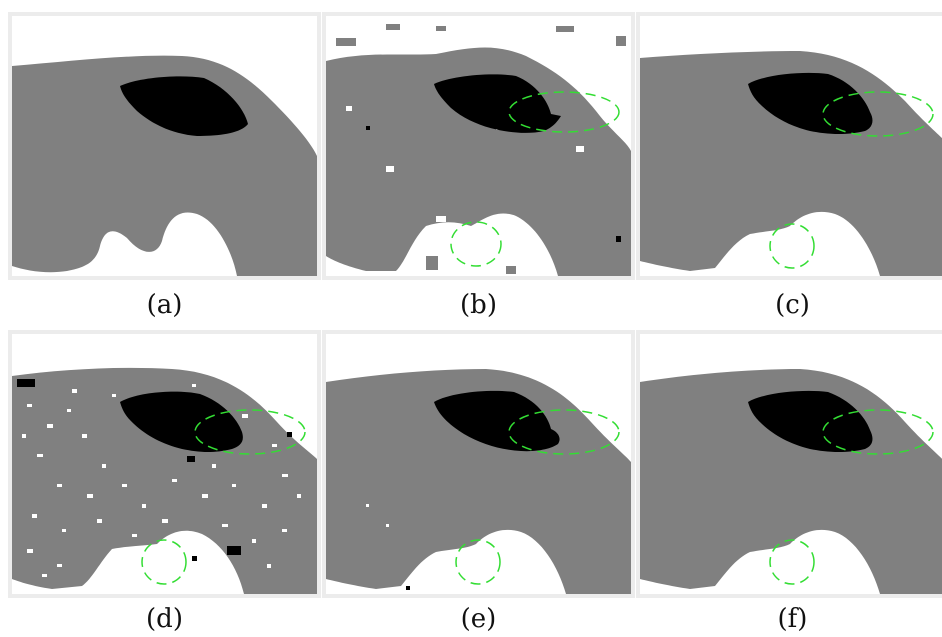  I want to click on segmentation-image-a, so click(164, 146).